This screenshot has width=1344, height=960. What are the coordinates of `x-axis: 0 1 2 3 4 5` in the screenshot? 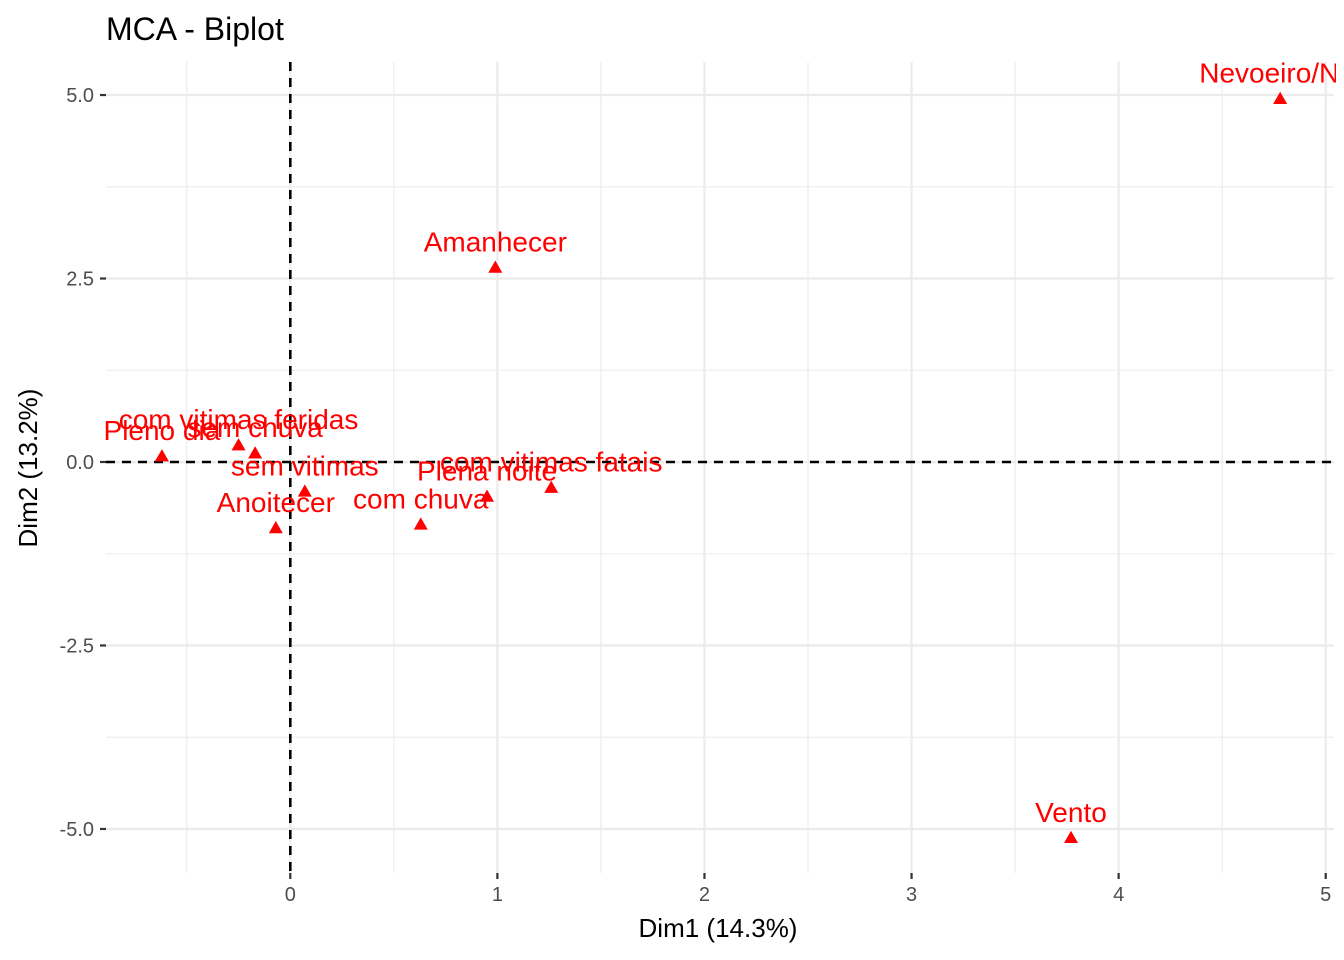 It's located at (808, 889).